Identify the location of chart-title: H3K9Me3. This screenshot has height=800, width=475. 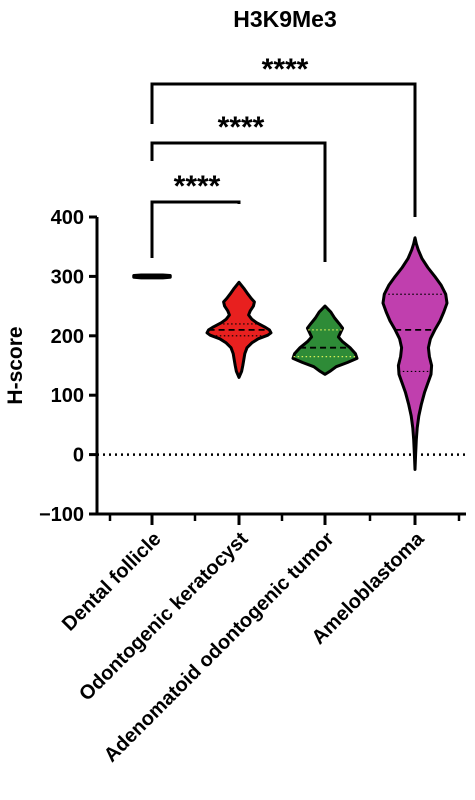
(285, 19).